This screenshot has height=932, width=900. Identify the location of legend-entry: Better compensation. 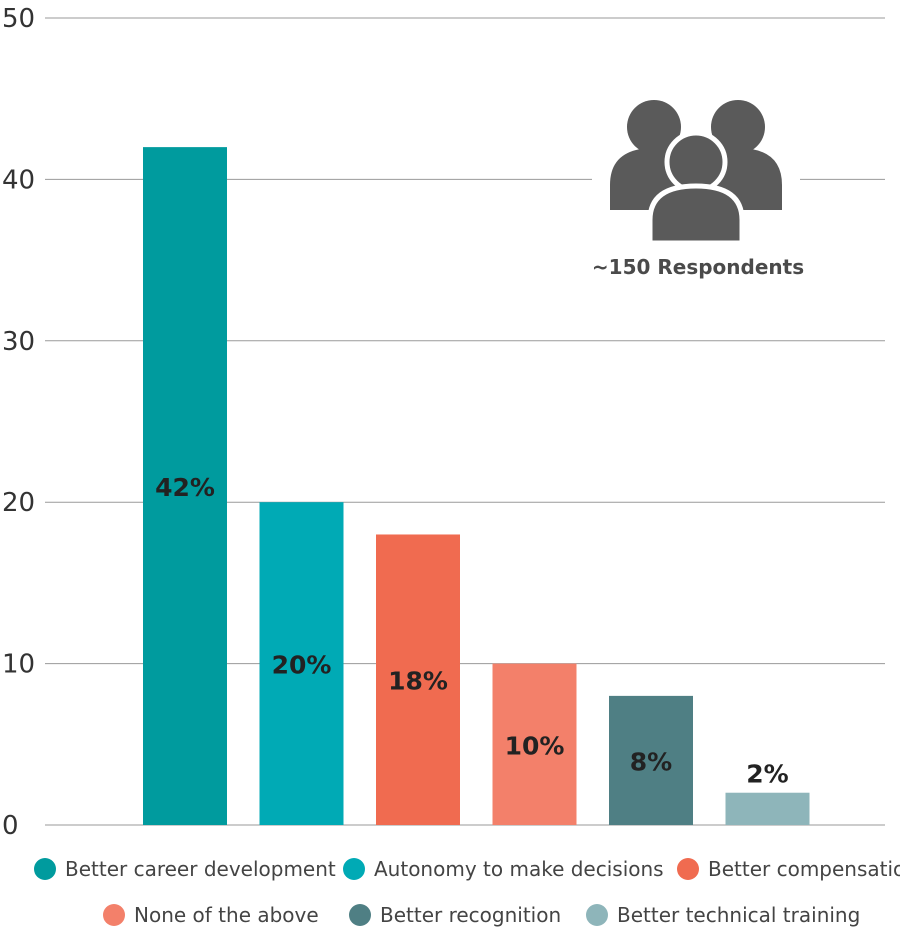
(804, 869).